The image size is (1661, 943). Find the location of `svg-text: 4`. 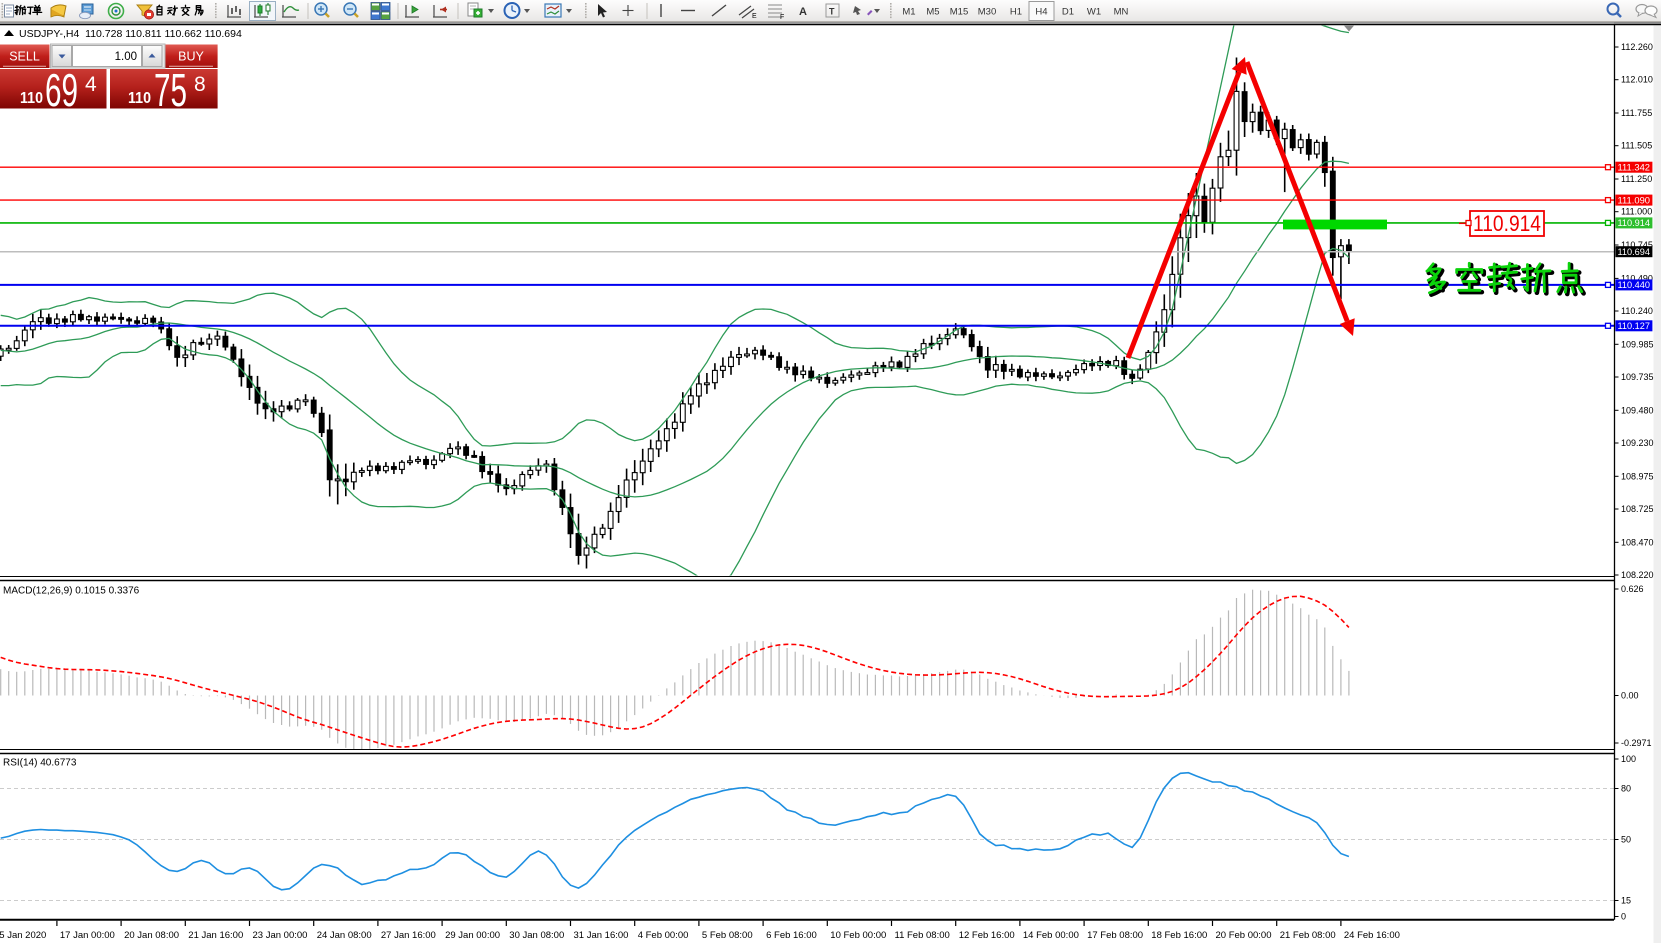

svg-text: 4 is located at coordinates (91, 84).